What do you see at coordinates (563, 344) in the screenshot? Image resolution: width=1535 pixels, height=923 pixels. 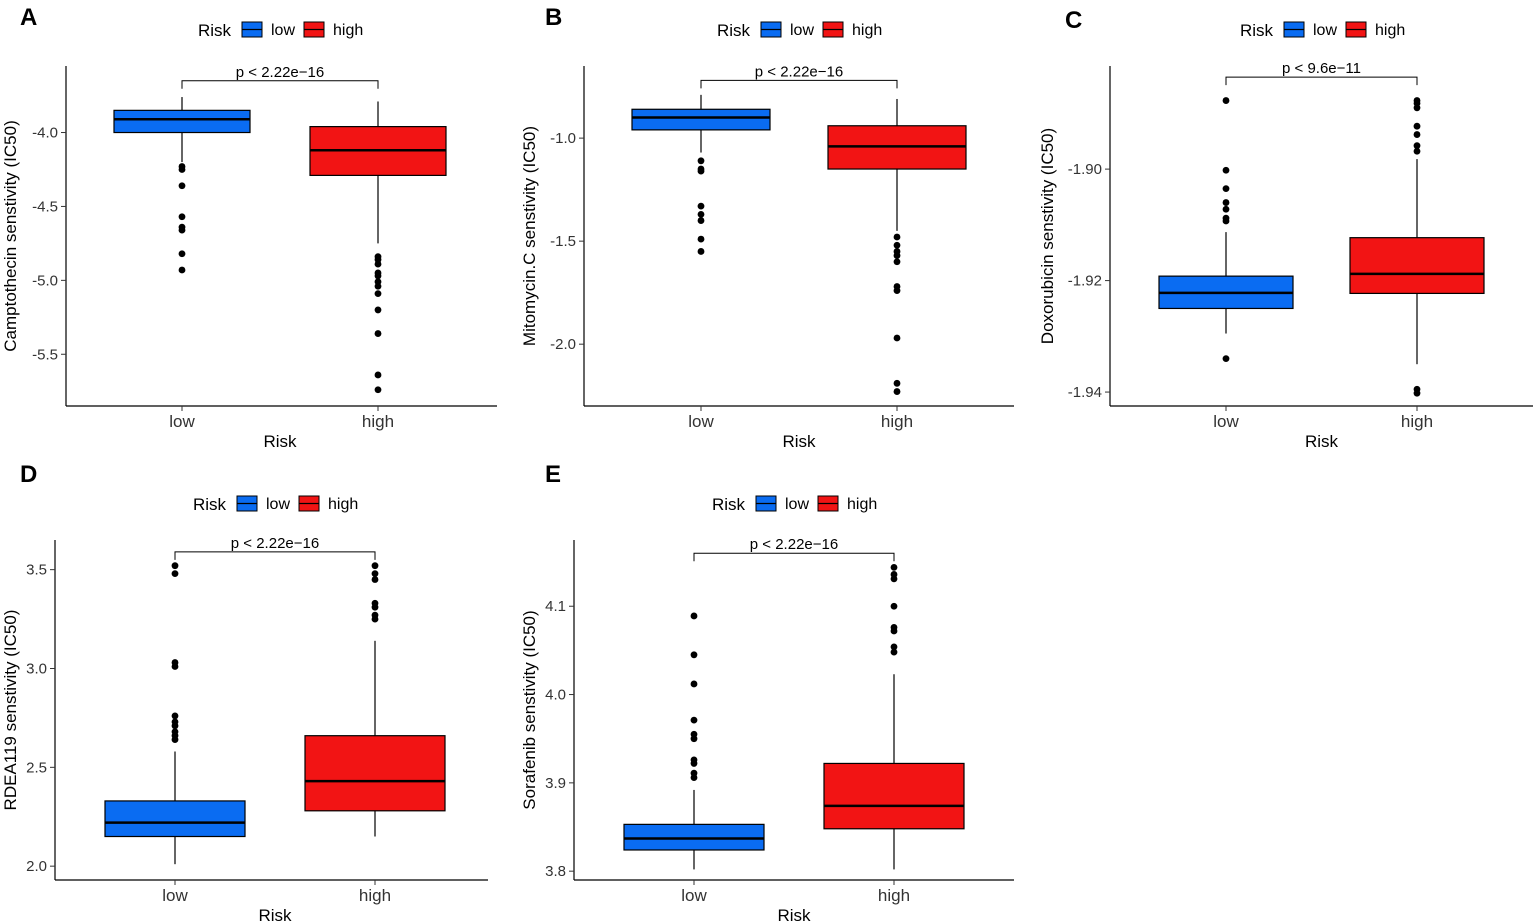 I see `y-tick-label: -2.0` at bounding box center [563, 344].